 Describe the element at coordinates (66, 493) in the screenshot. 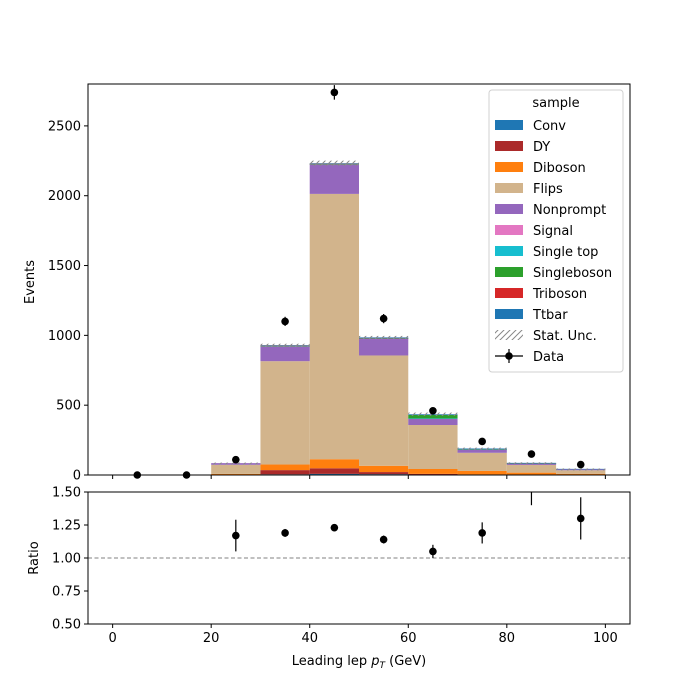

I see `ratio-y-tick-label: 1.50` at that location.